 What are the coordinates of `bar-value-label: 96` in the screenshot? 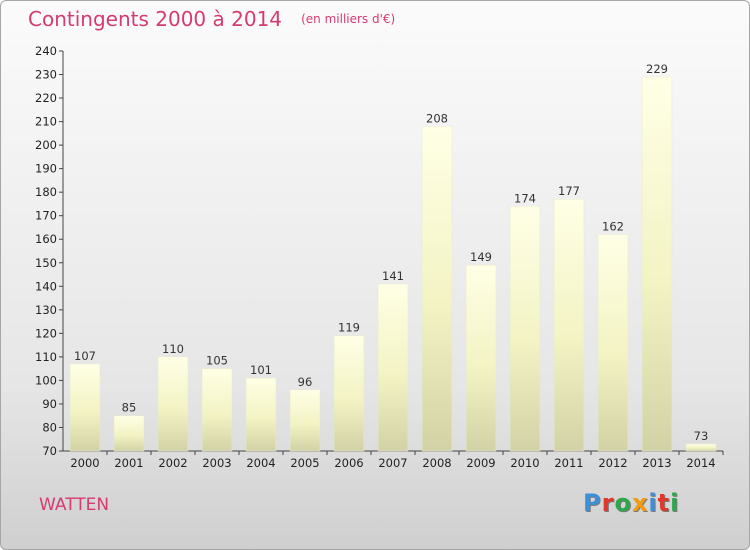 It's located at (305, 382).